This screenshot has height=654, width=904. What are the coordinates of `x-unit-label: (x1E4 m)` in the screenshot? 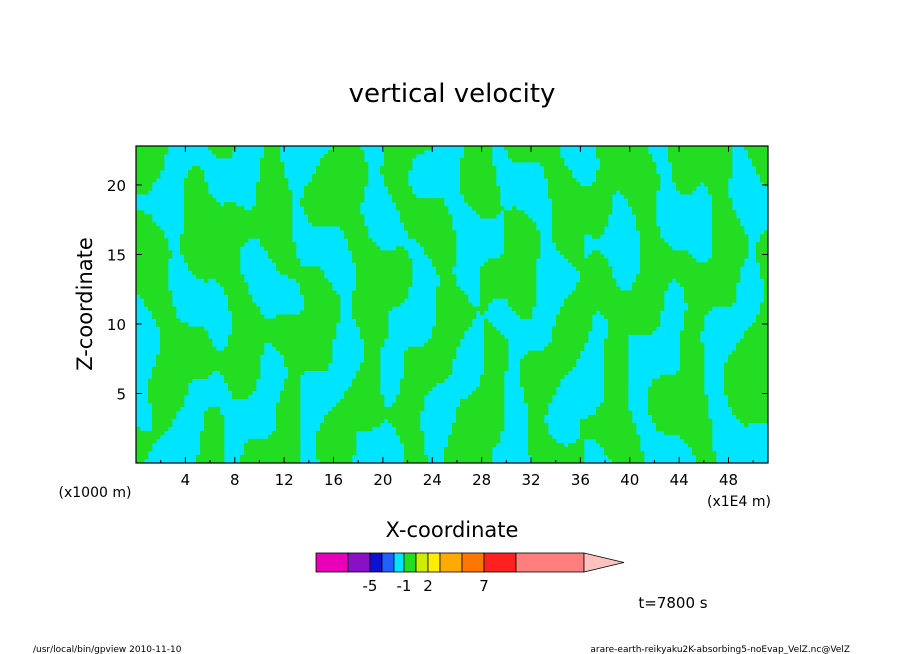 It's located at (739, 502).